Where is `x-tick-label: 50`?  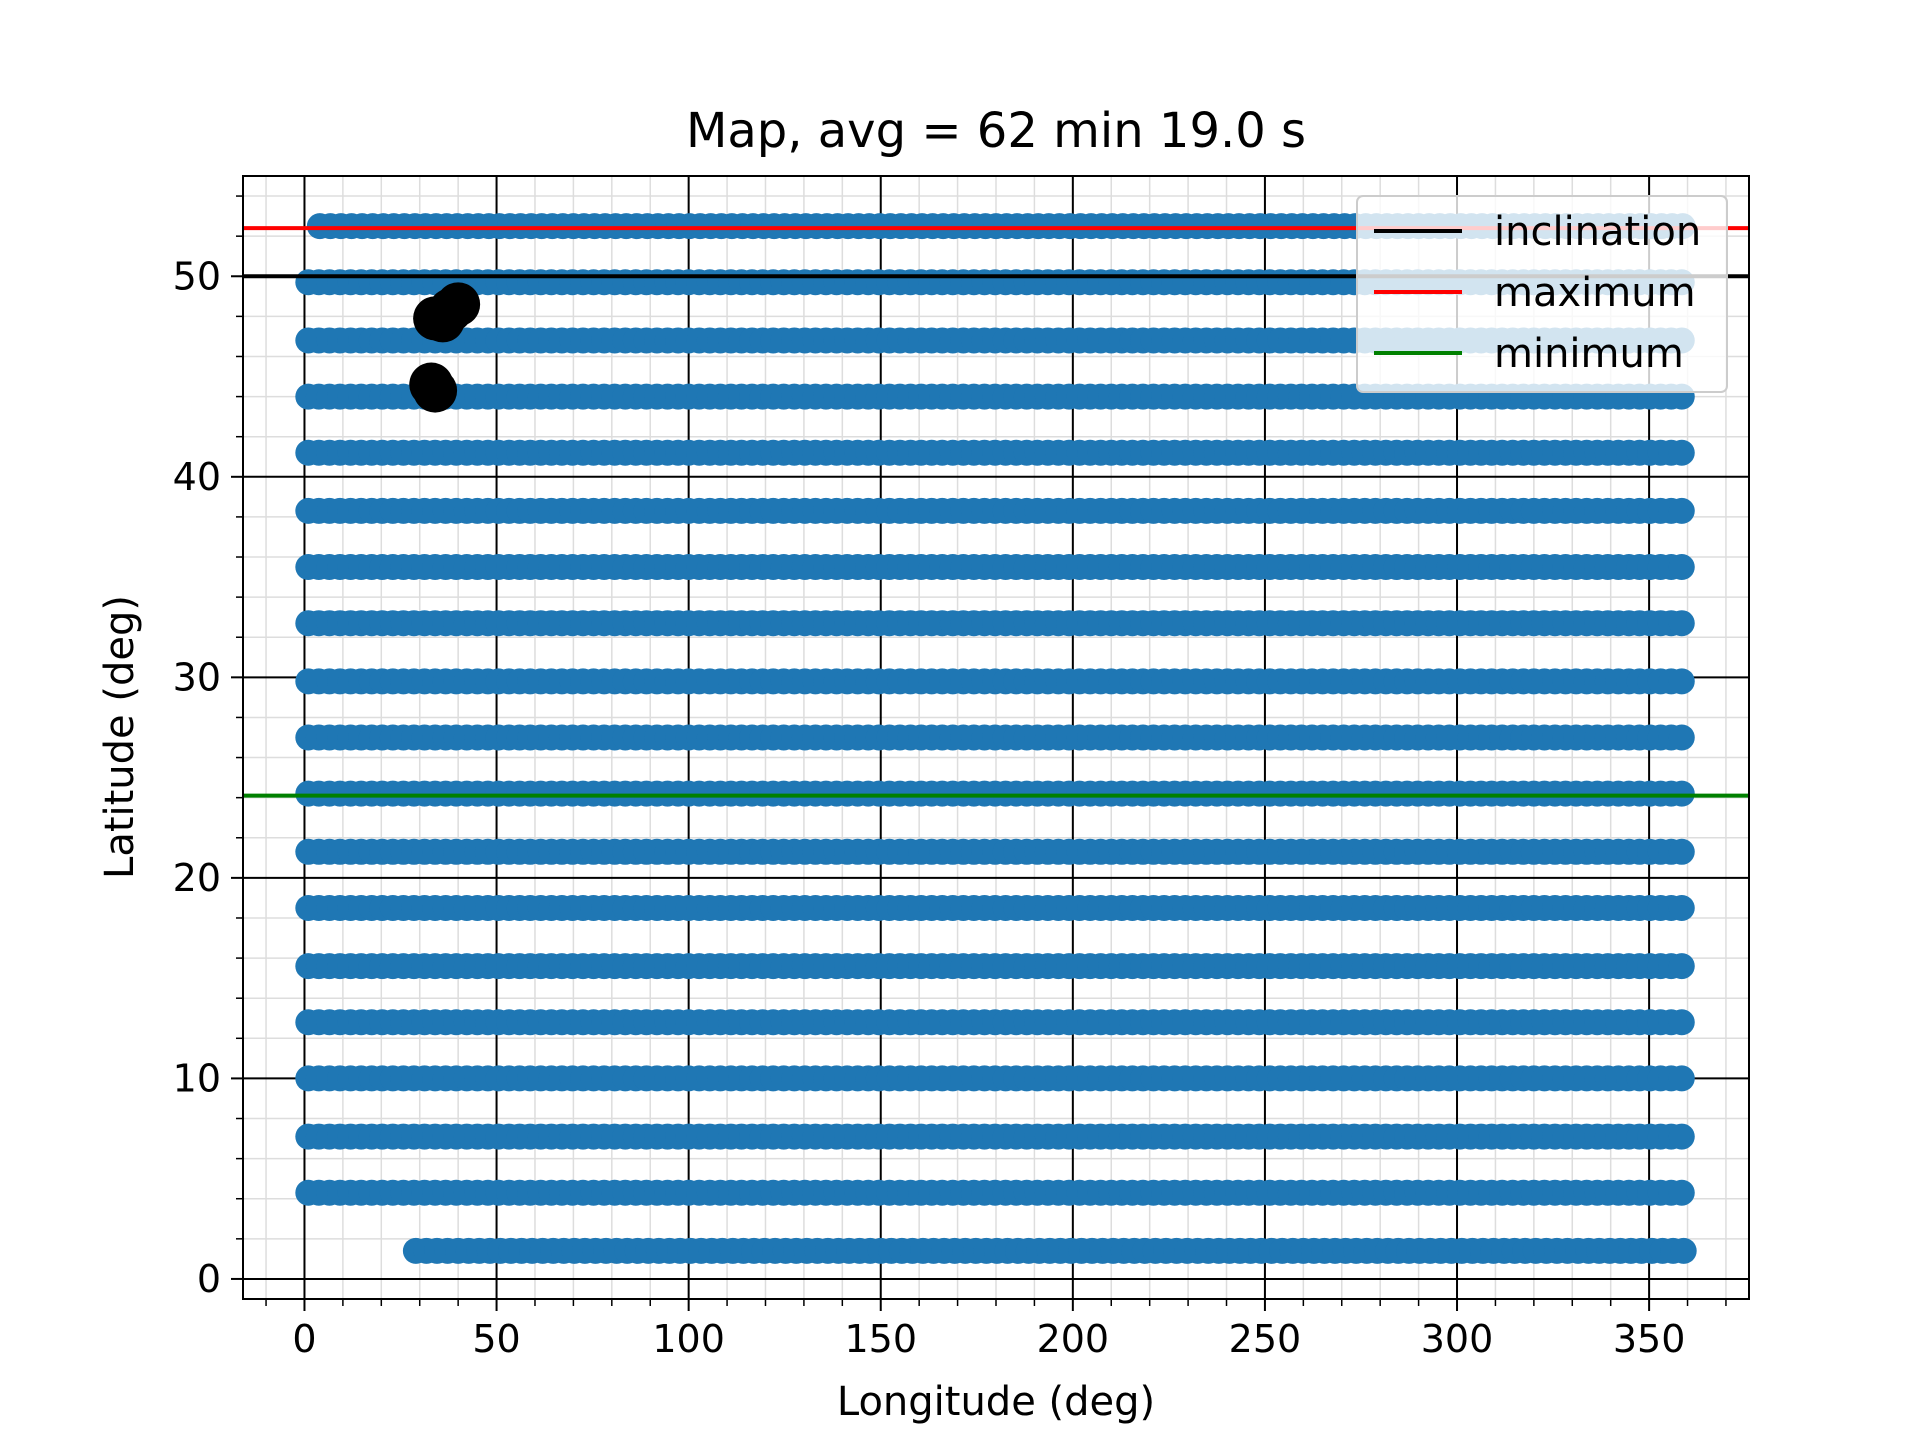 x-tick-label: 50 is located at coordinates (496, 1339).